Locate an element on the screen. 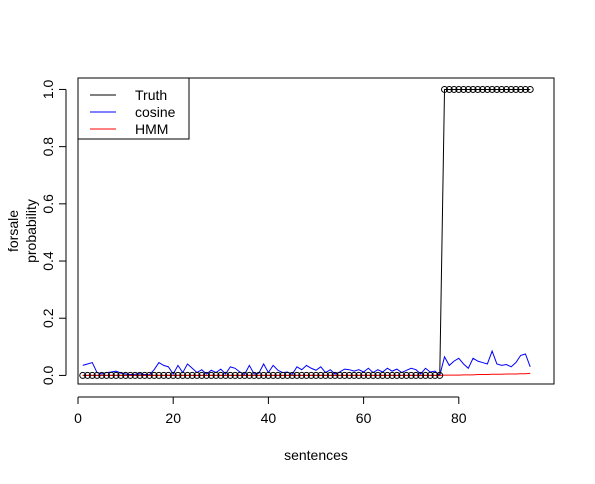 This screenshot has width=595, height=484. legend-label-hmm: HMM is located at coordinates (151, 129).